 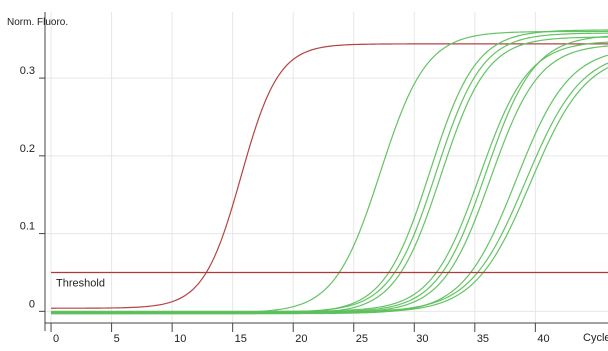 What do you see at coordinates (32, 304) in the screenshot?
I see `y-tick-label: 0` at bounding box center [32, 304].